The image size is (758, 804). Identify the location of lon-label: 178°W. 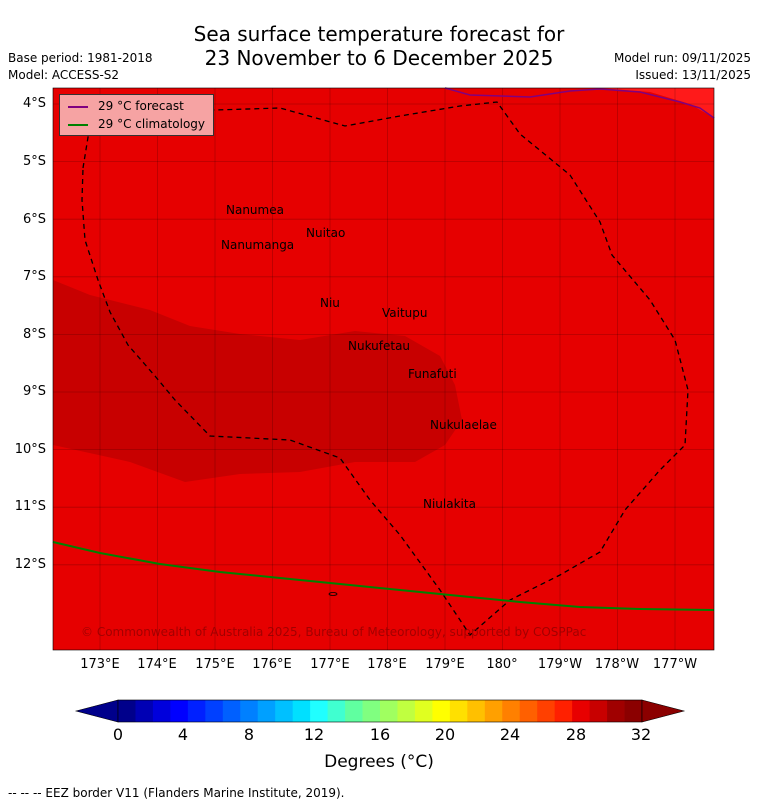
(617, 664).